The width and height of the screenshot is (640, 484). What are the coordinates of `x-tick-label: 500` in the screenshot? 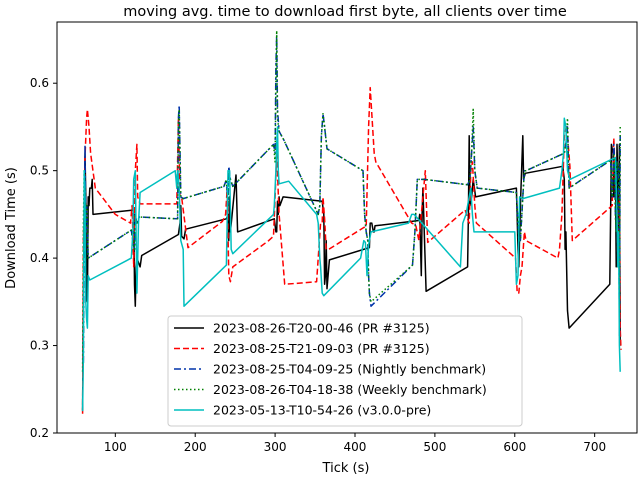 It's located at (434, 447).